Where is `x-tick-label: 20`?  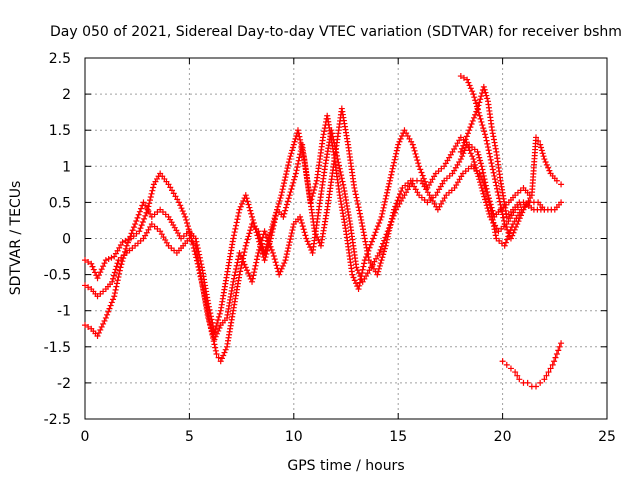 x-tick-label: 20 is located at coordinates (503, 437).